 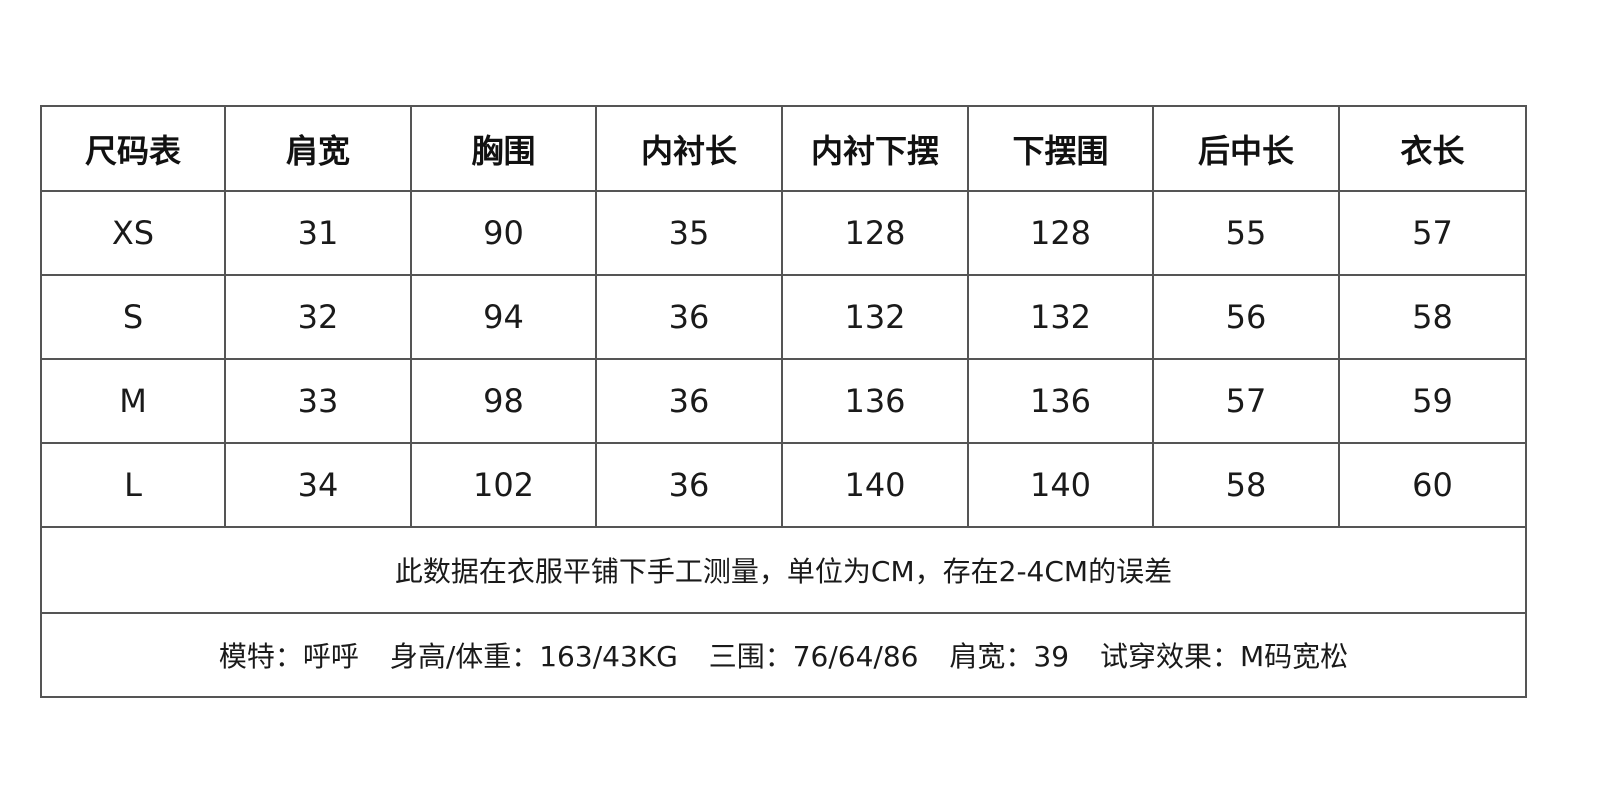 What do you see at coordinates (503, 317) in the screenshot?
I see `value-cell: 94` at bounding box center [503, 317].